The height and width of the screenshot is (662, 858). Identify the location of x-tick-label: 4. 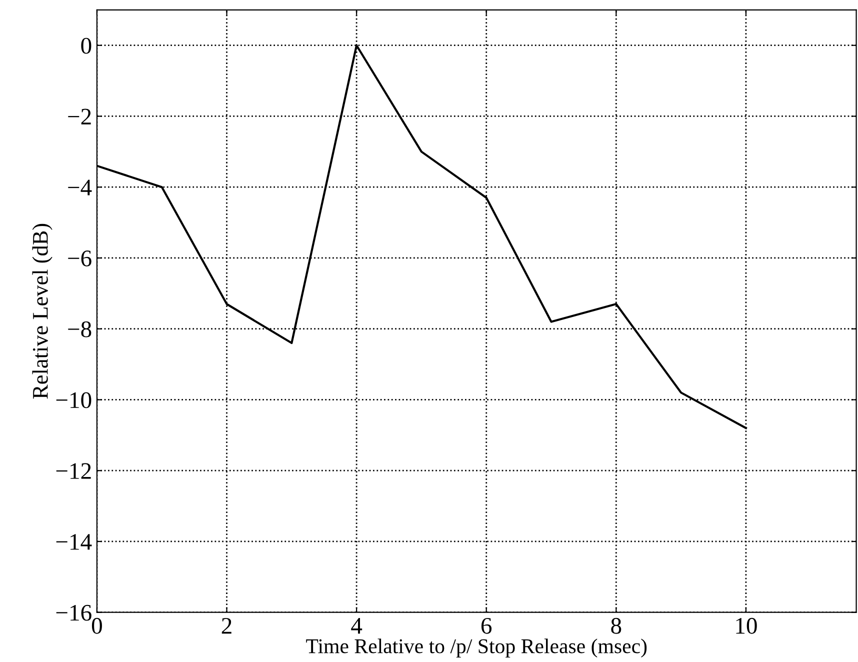
(356, 626).